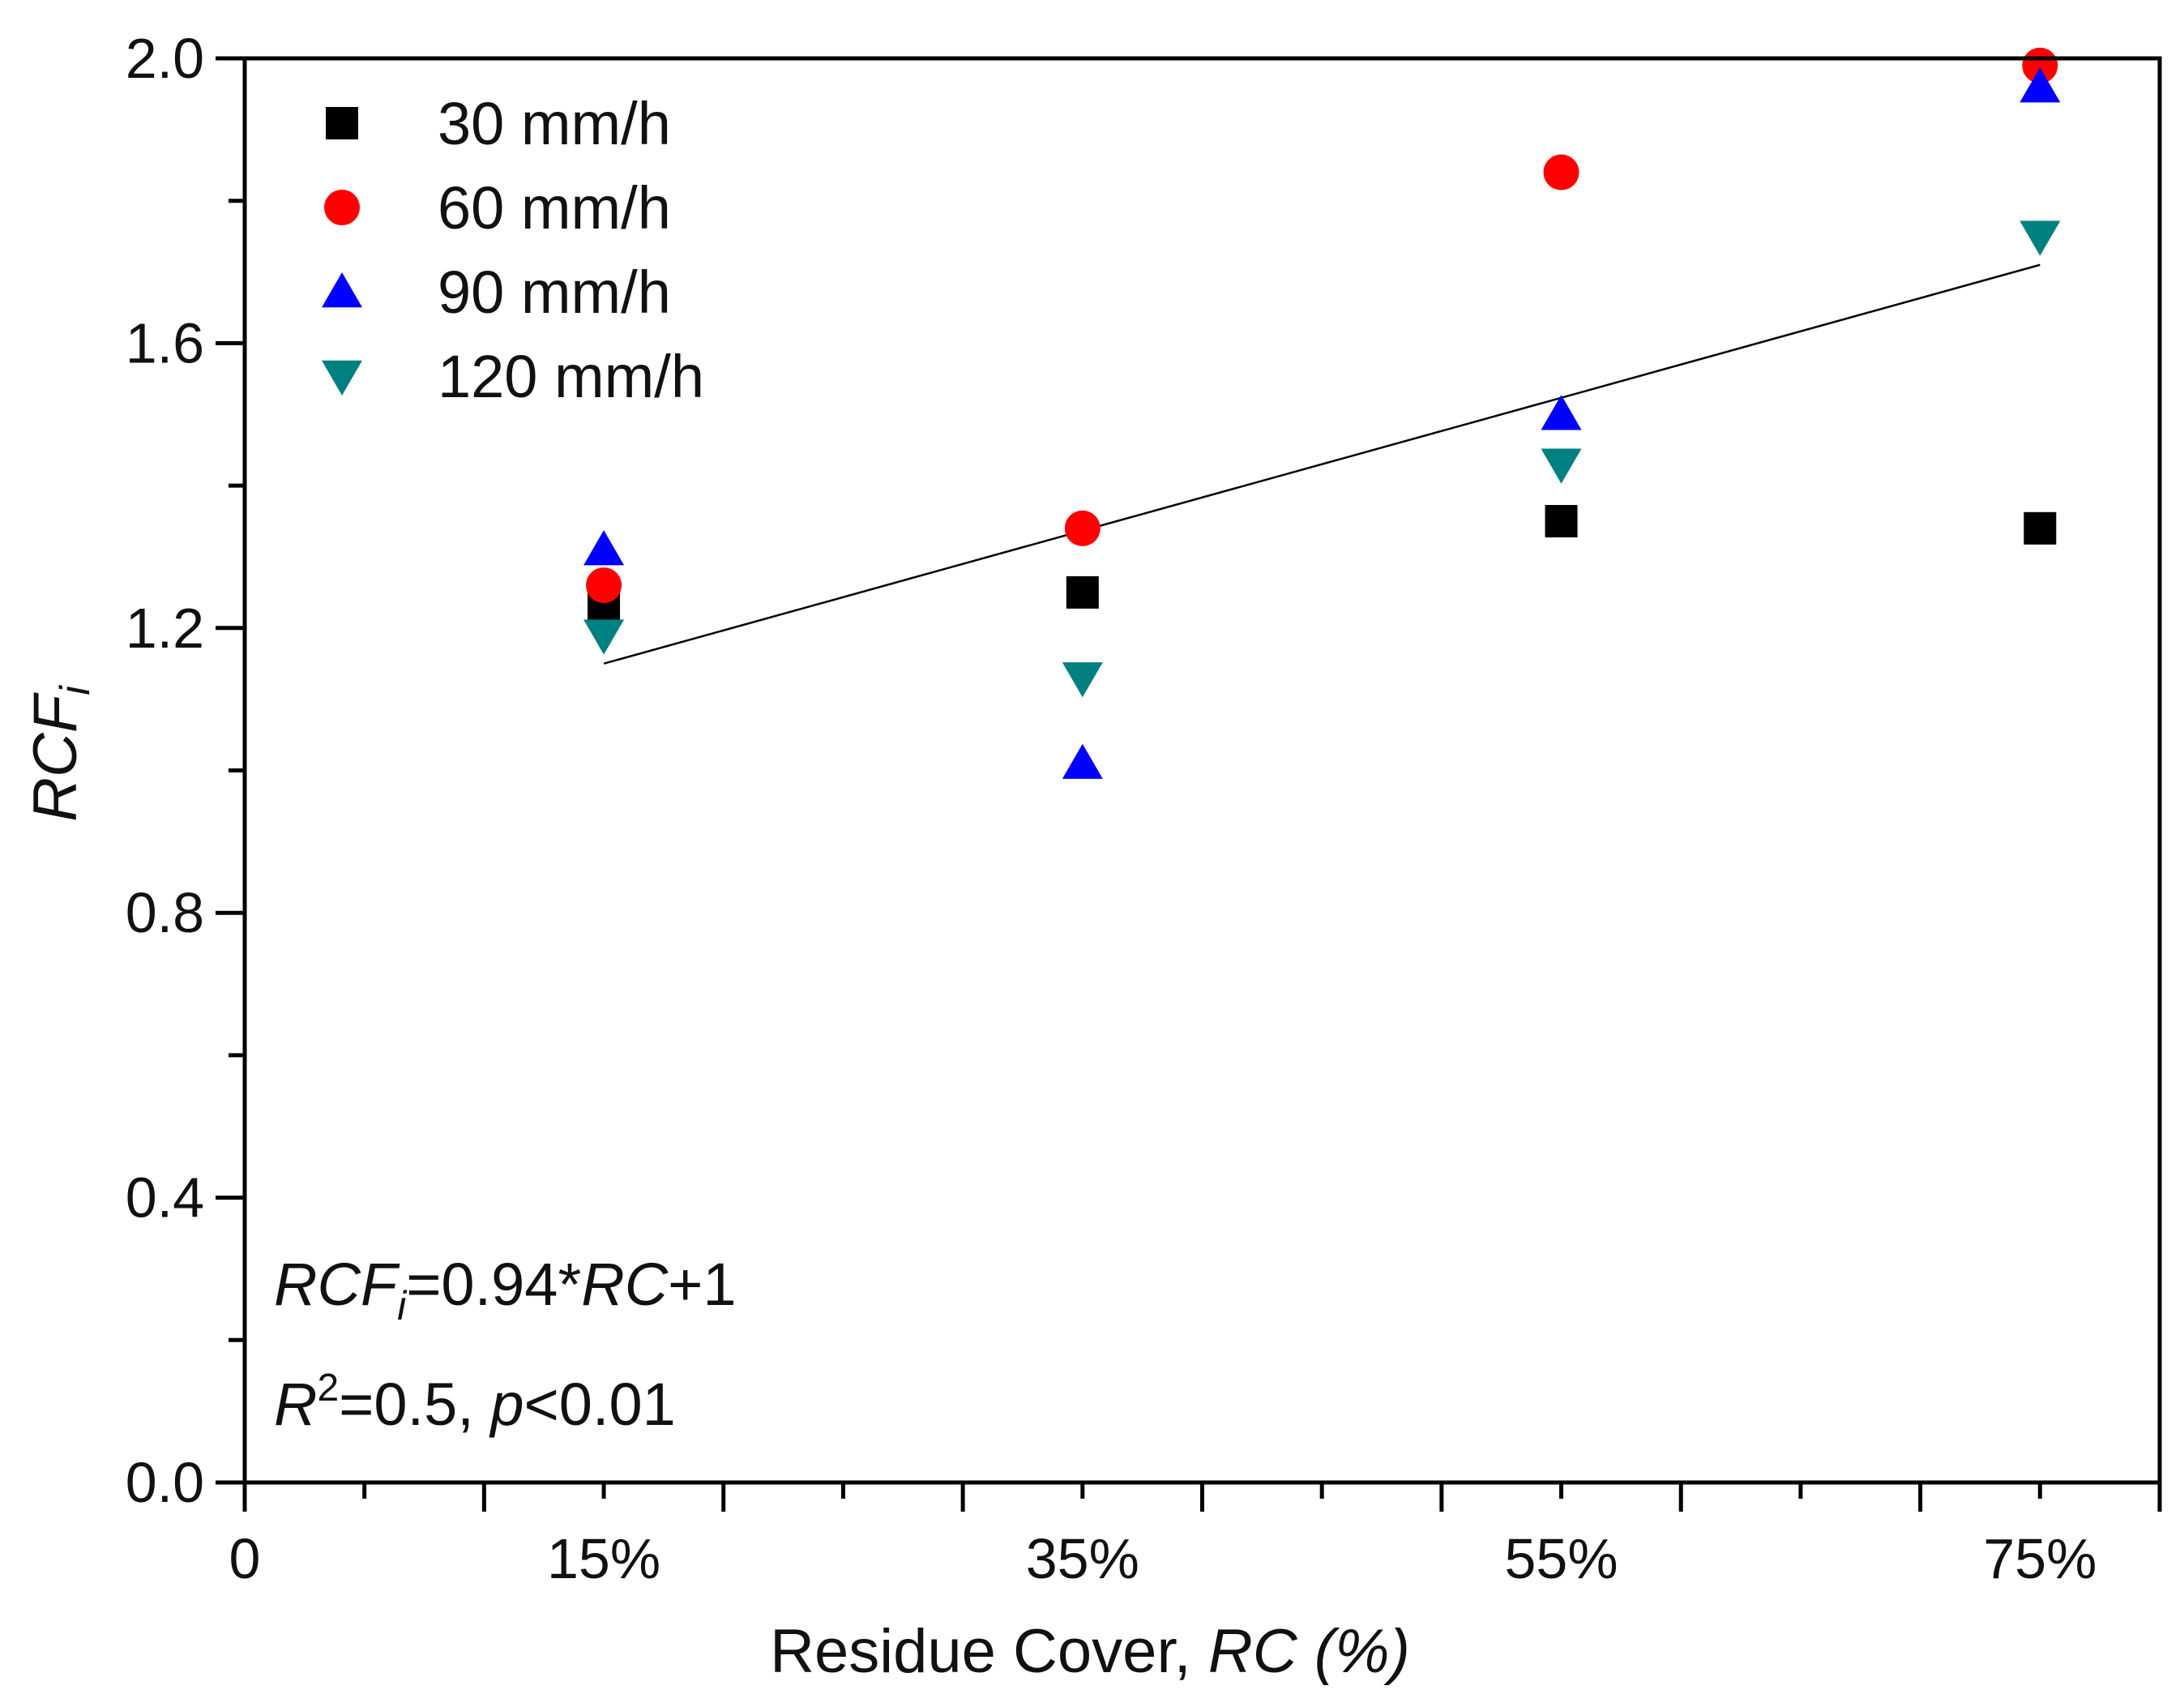 This screenshot has width=2184, height=1707. I want to click on stats-r-val: =0.5,, so click(415, 1404).